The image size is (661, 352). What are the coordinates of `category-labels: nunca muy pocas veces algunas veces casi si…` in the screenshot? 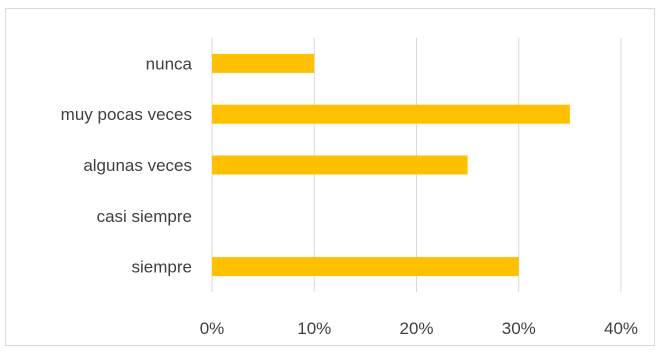 It's located at (127, 165).